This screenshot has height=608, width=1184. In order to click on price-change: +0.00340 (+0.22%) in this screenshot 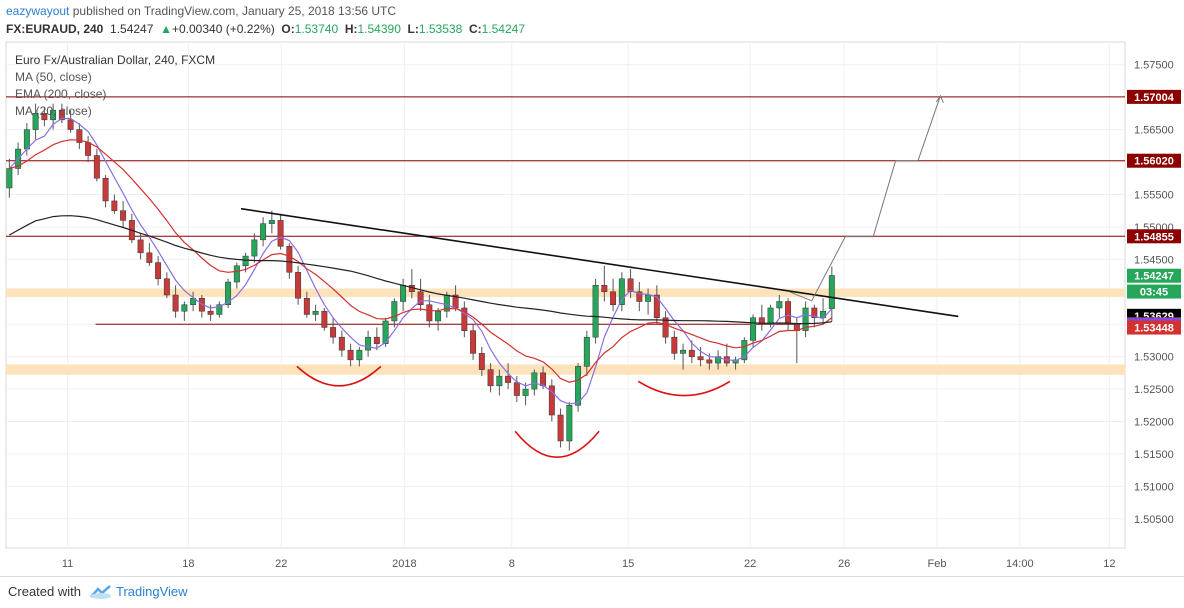, I will do `click(223, 29)`.